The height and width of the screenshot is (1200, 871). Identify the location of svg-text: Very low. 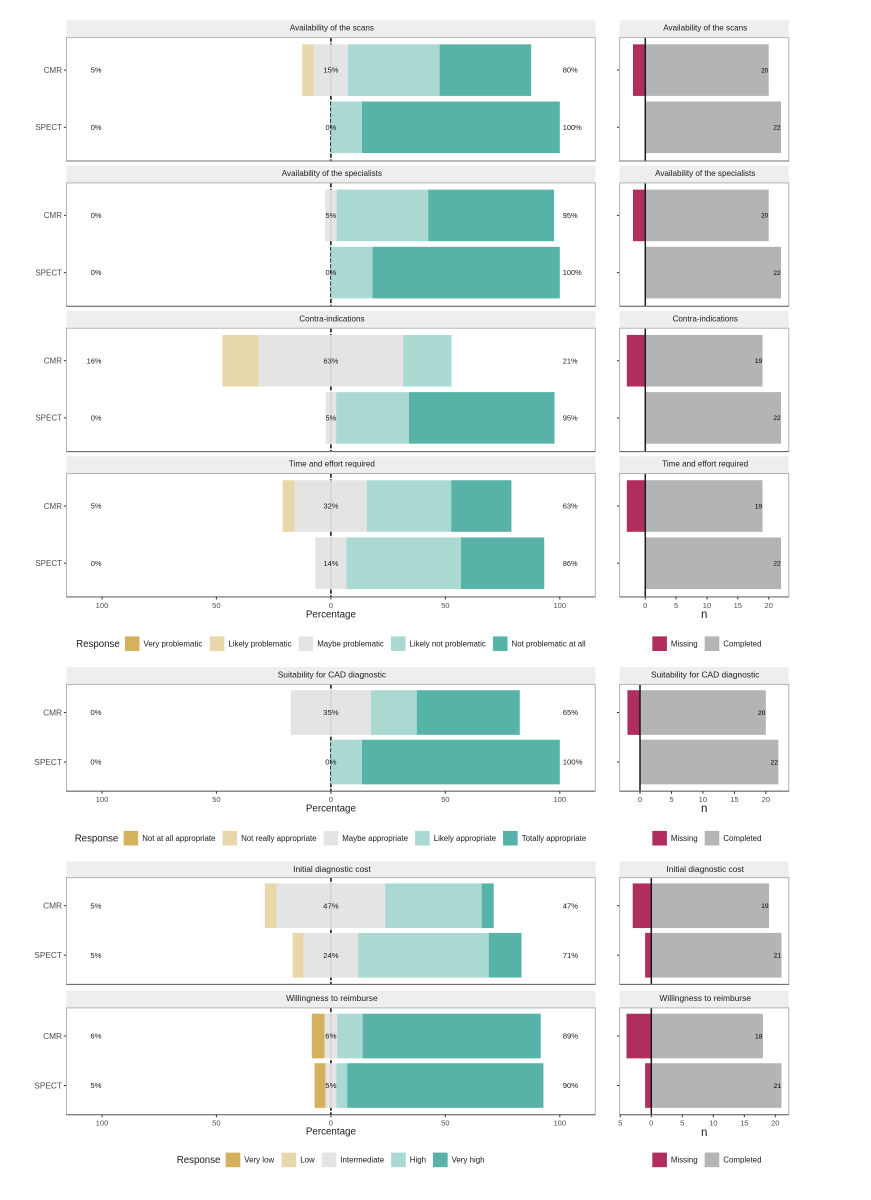
(259, 1160).